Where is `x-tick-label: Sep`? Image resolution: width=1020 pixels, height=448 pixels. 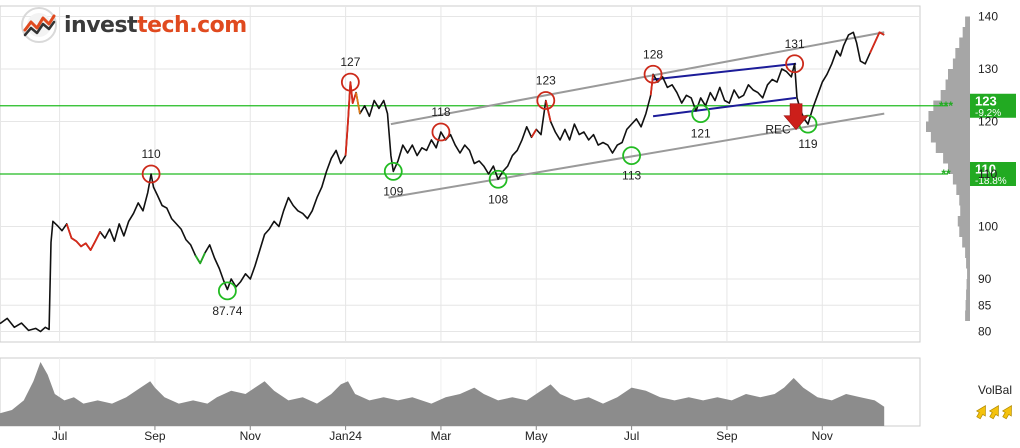
x-tick-label: Sep is located at coordinates (155, 436).